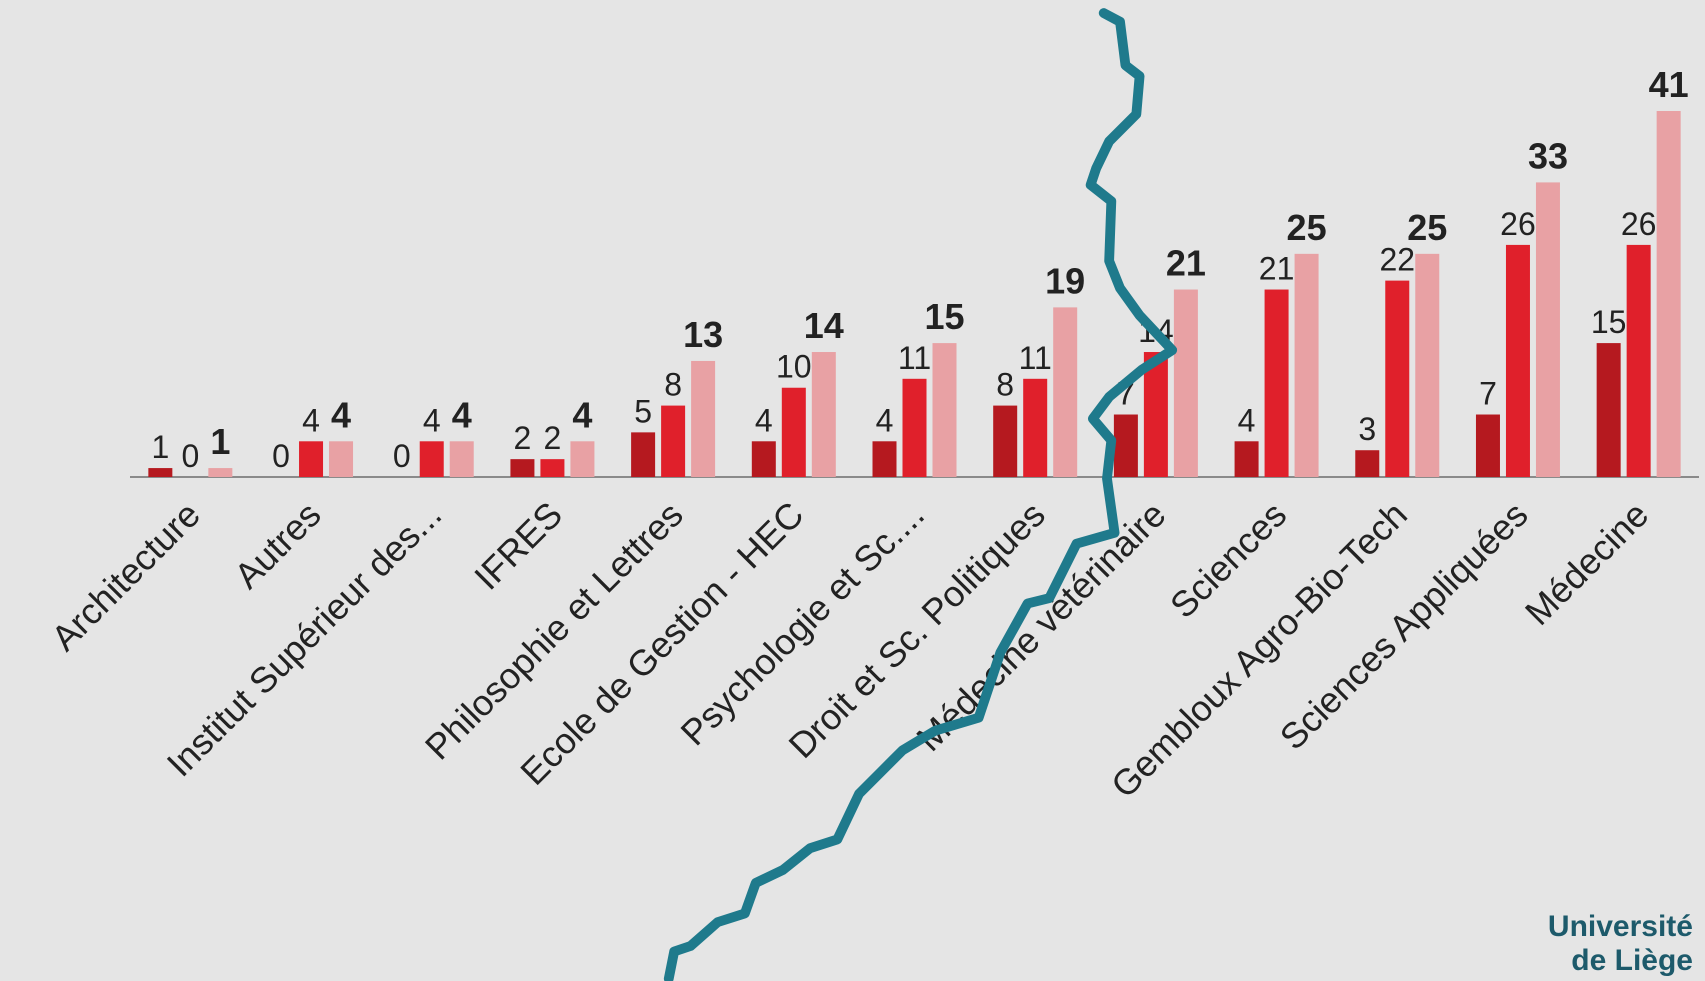 The width and height of the screenshot is (1705, 981). Describe the element at coordinates (1488, 394) in the screenshot. I see `value-label: 7` at that location.